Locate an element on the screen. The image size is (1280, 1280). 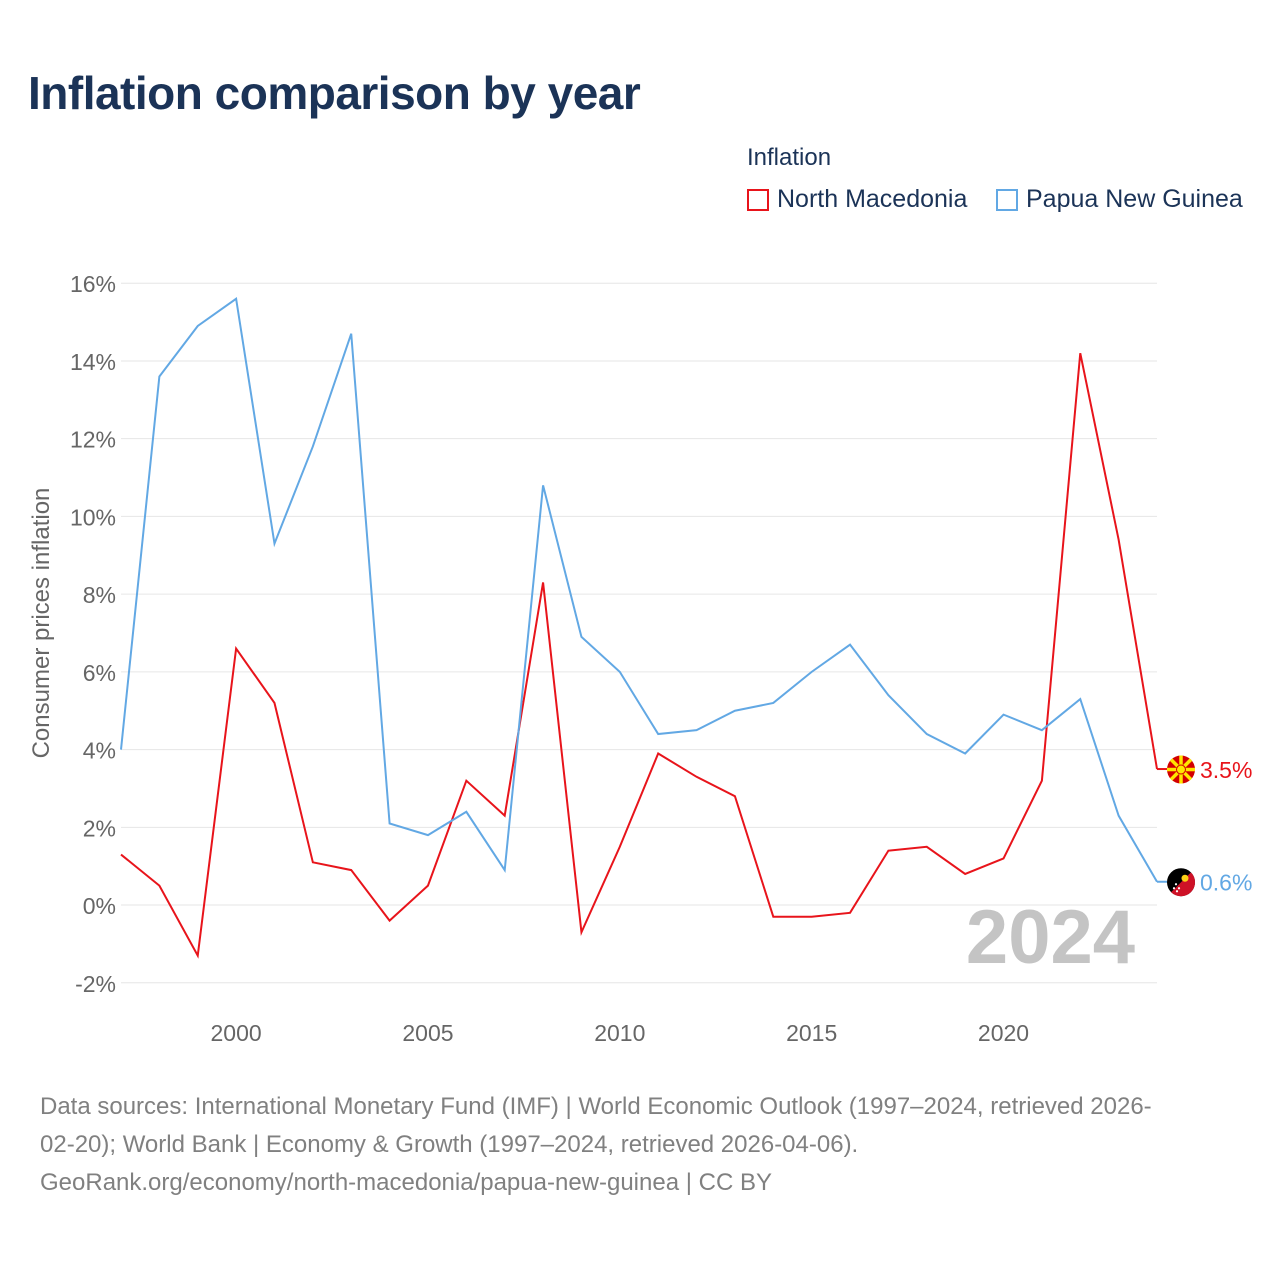
papua-new-guinea-flag-icon is located at coordinates (1181, 882).